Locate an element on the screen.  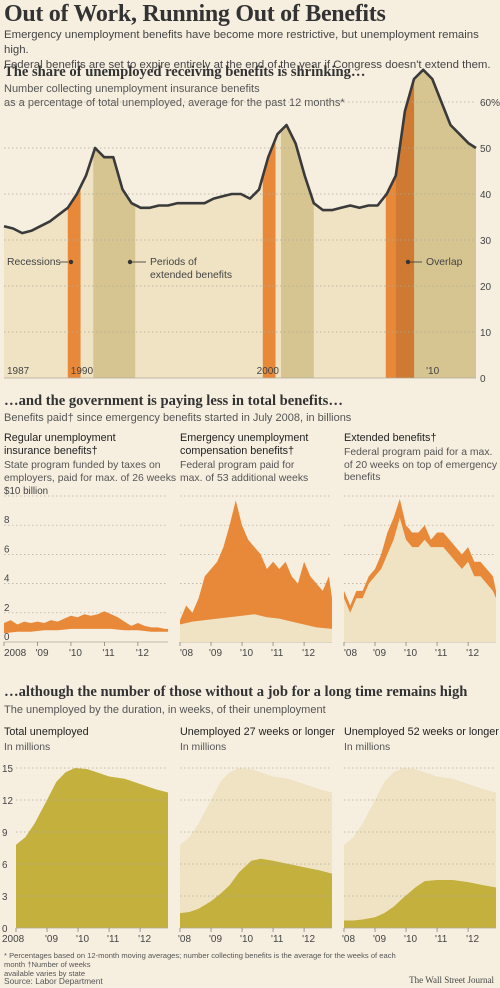
y-tick-label: 3 is located at coordinates (5, 897).